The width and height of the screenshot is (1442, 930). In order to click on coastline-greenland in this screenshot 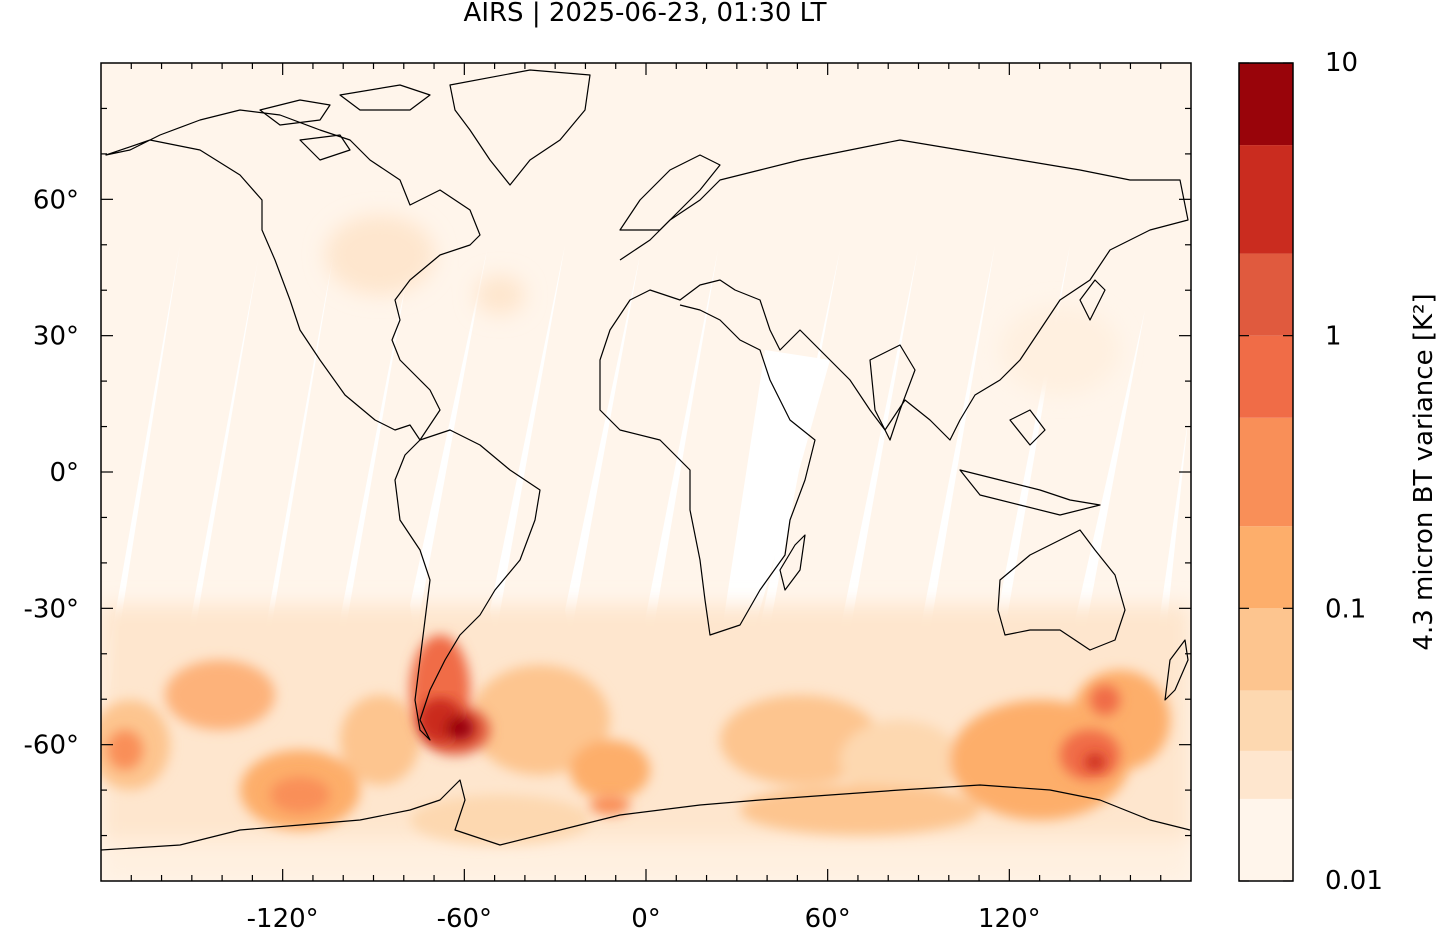, I will do `click(520, 127)`.